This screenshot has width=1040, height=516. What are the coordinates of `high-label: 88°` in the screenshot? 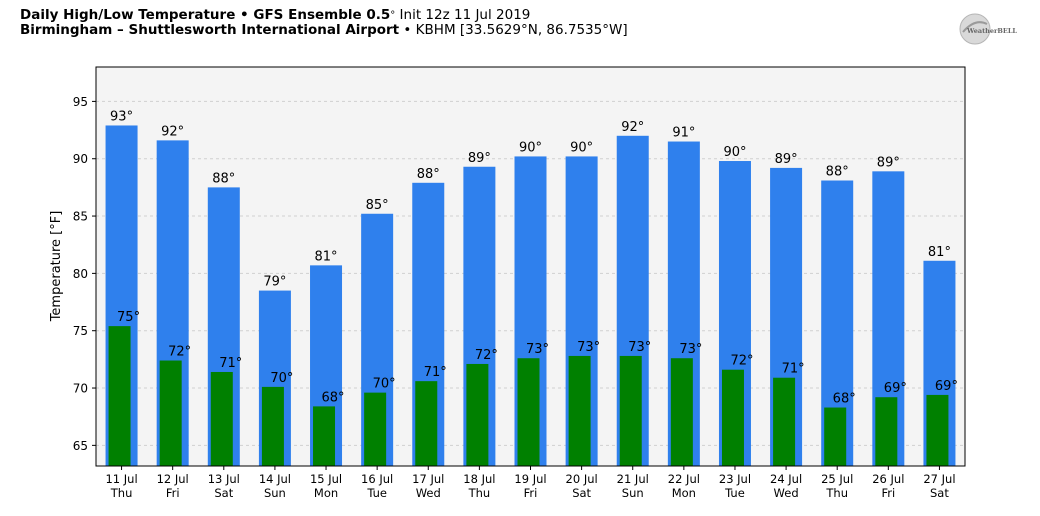 It's located at (837, 172).